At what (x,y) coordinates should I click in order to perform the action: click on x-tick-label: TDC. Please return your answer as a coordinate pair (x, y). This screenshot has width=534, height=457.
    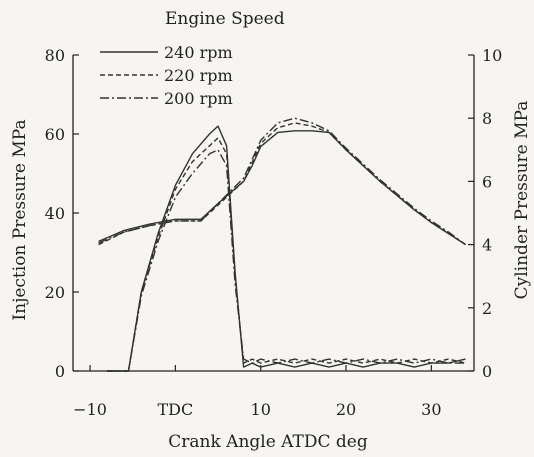
    Looking at the image, I should click on (176, 409).